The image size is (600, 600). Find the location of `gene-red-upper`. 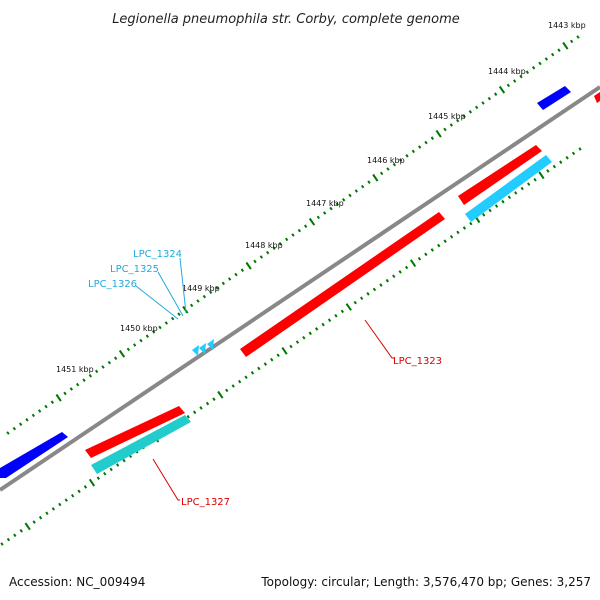

gene-red-upper is located at coordinates (500, 175).